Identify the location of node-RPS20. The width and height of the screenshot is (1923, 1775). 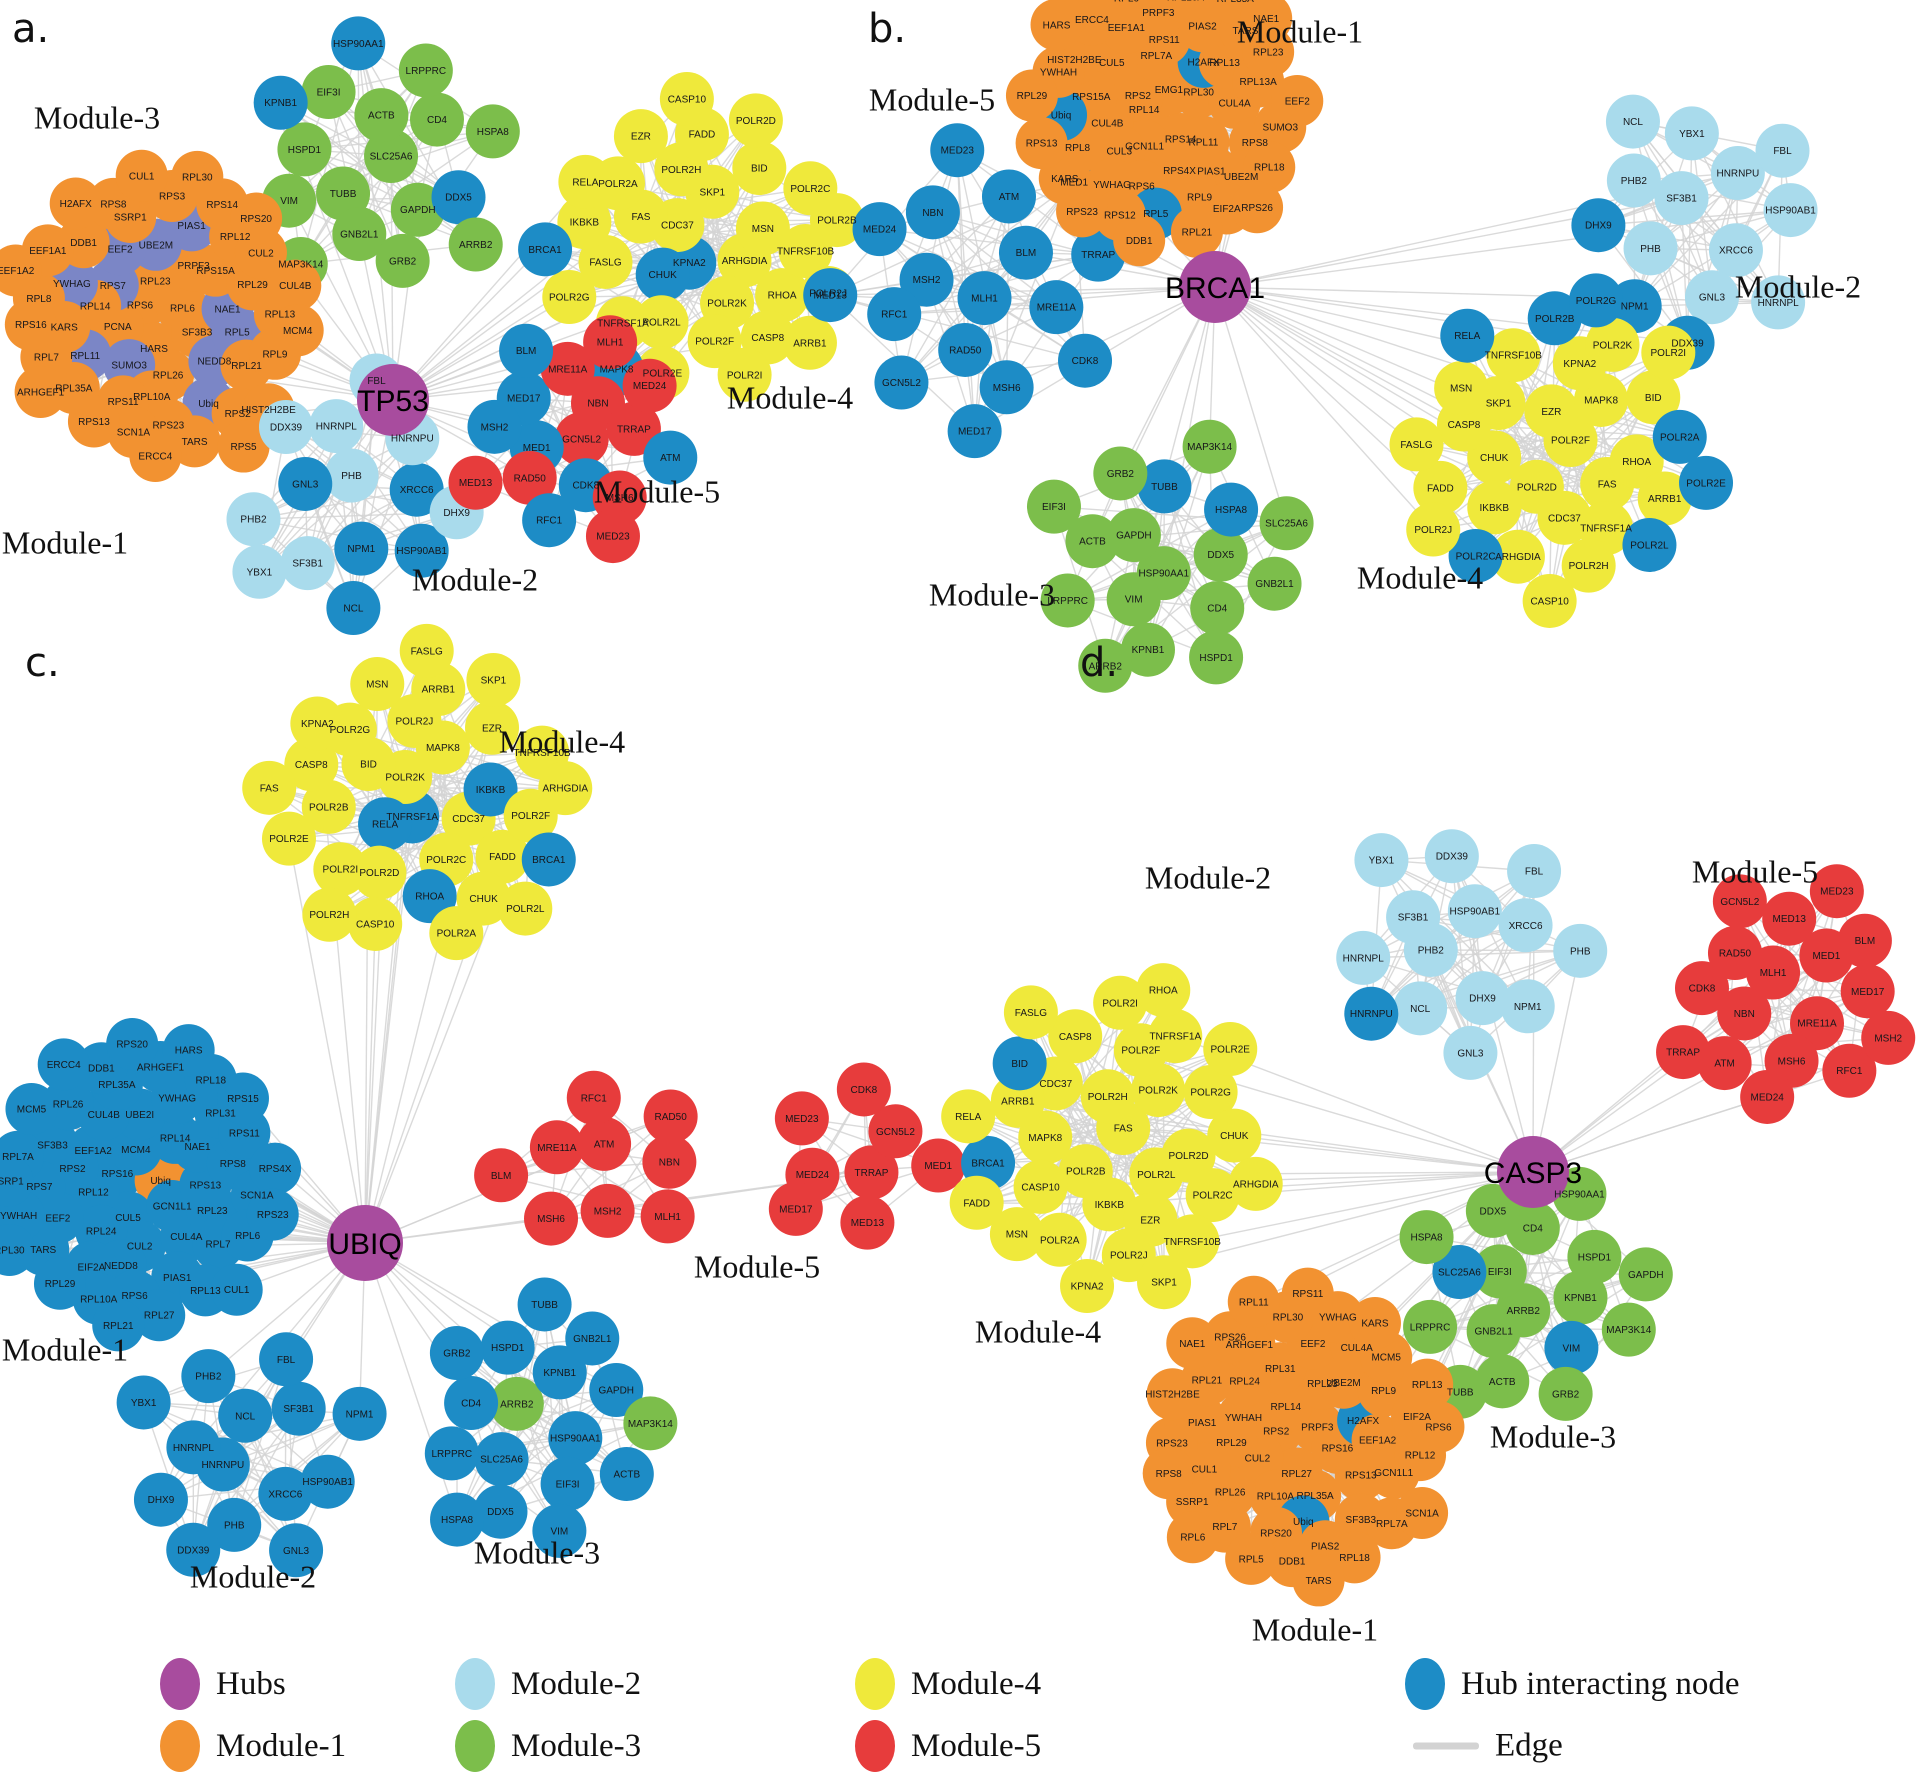
(132, 1044).